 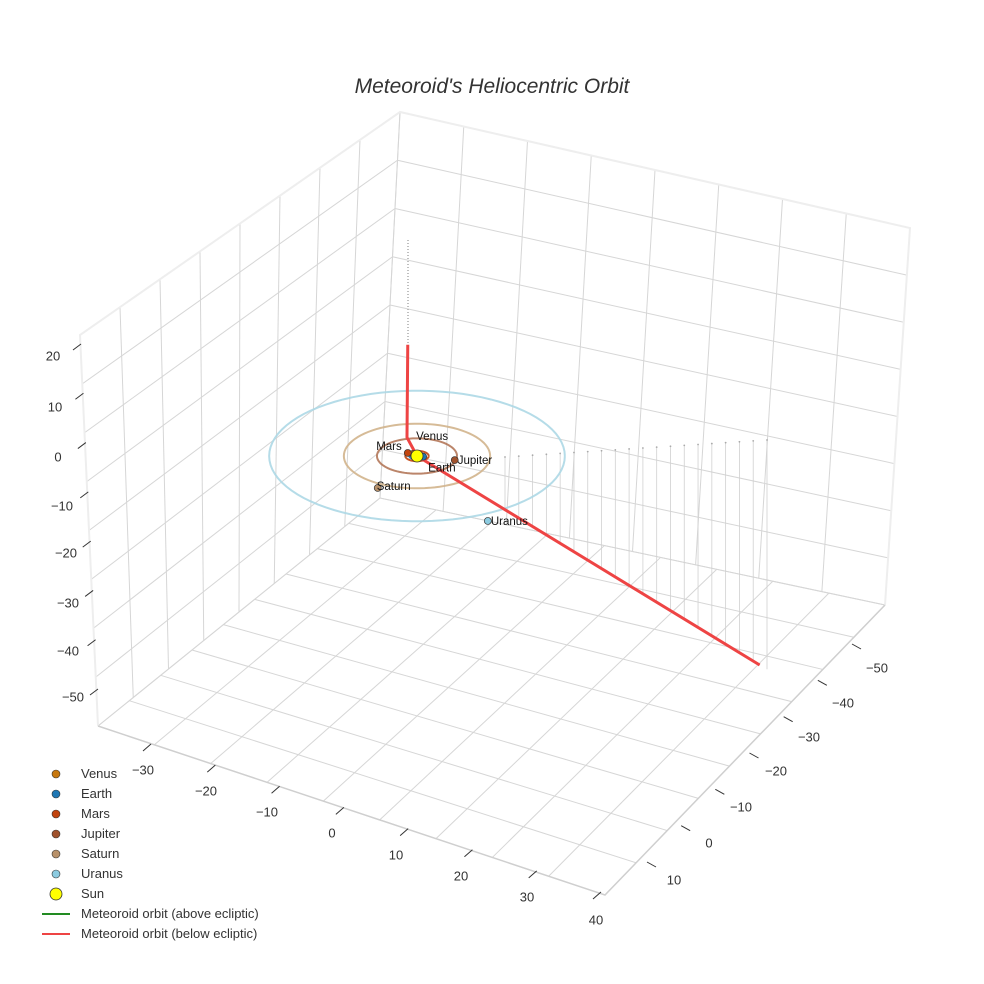 I want to click on legend-line, so click(x=56, y=934).